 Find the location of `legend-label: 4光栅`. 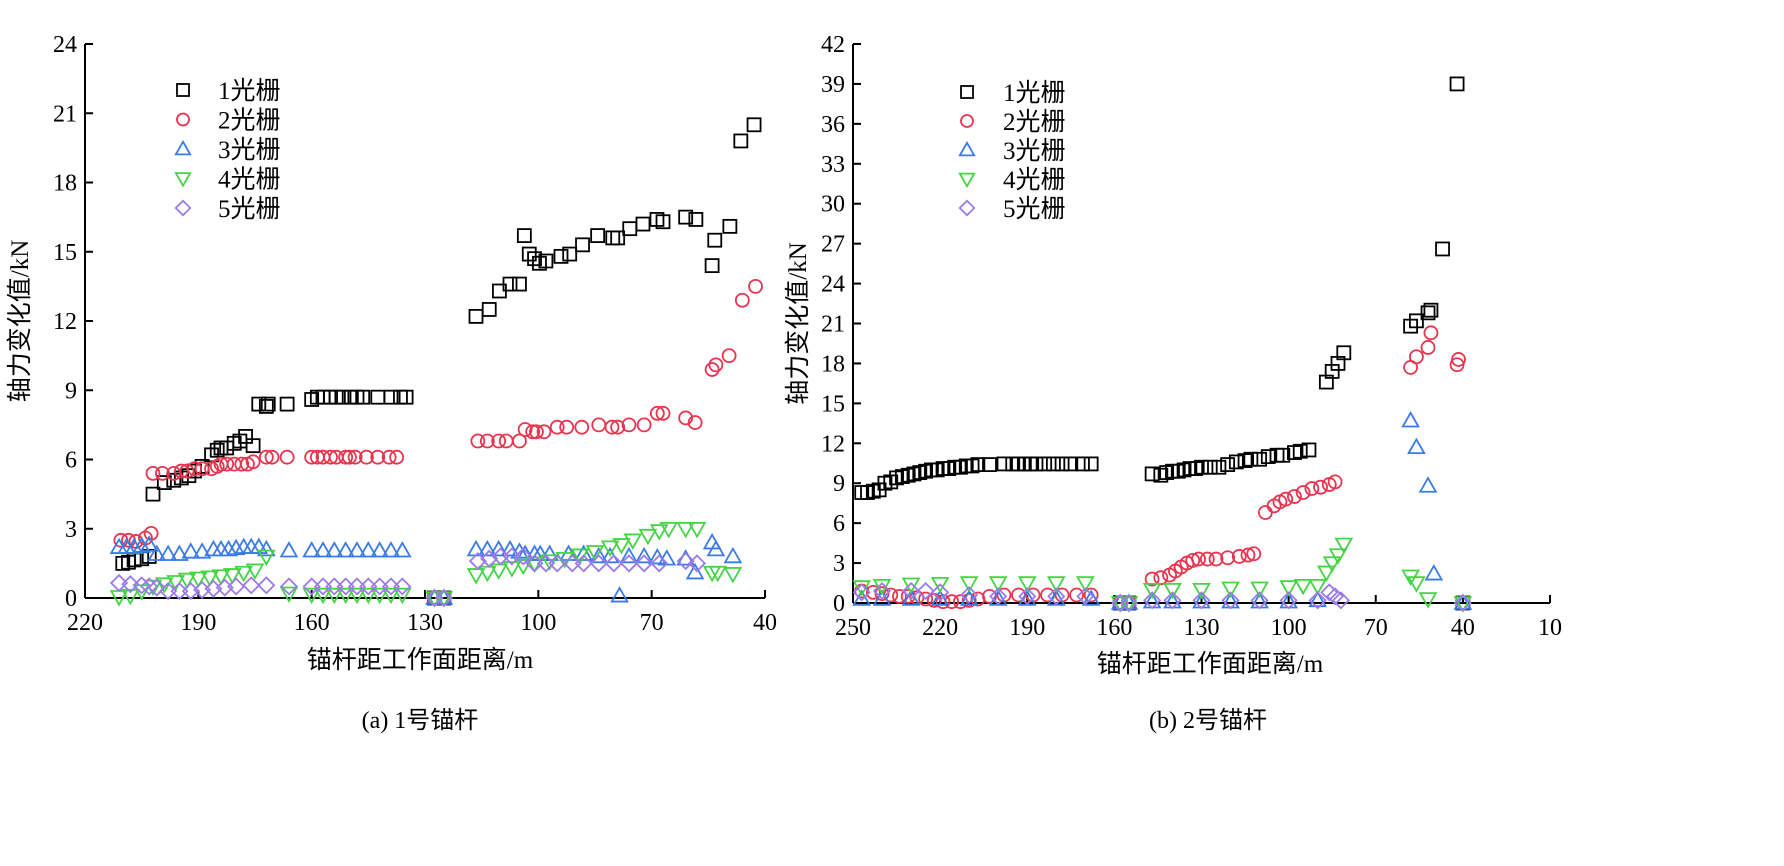

legend-label: 4光栅 is located at coordinates (249, 180).